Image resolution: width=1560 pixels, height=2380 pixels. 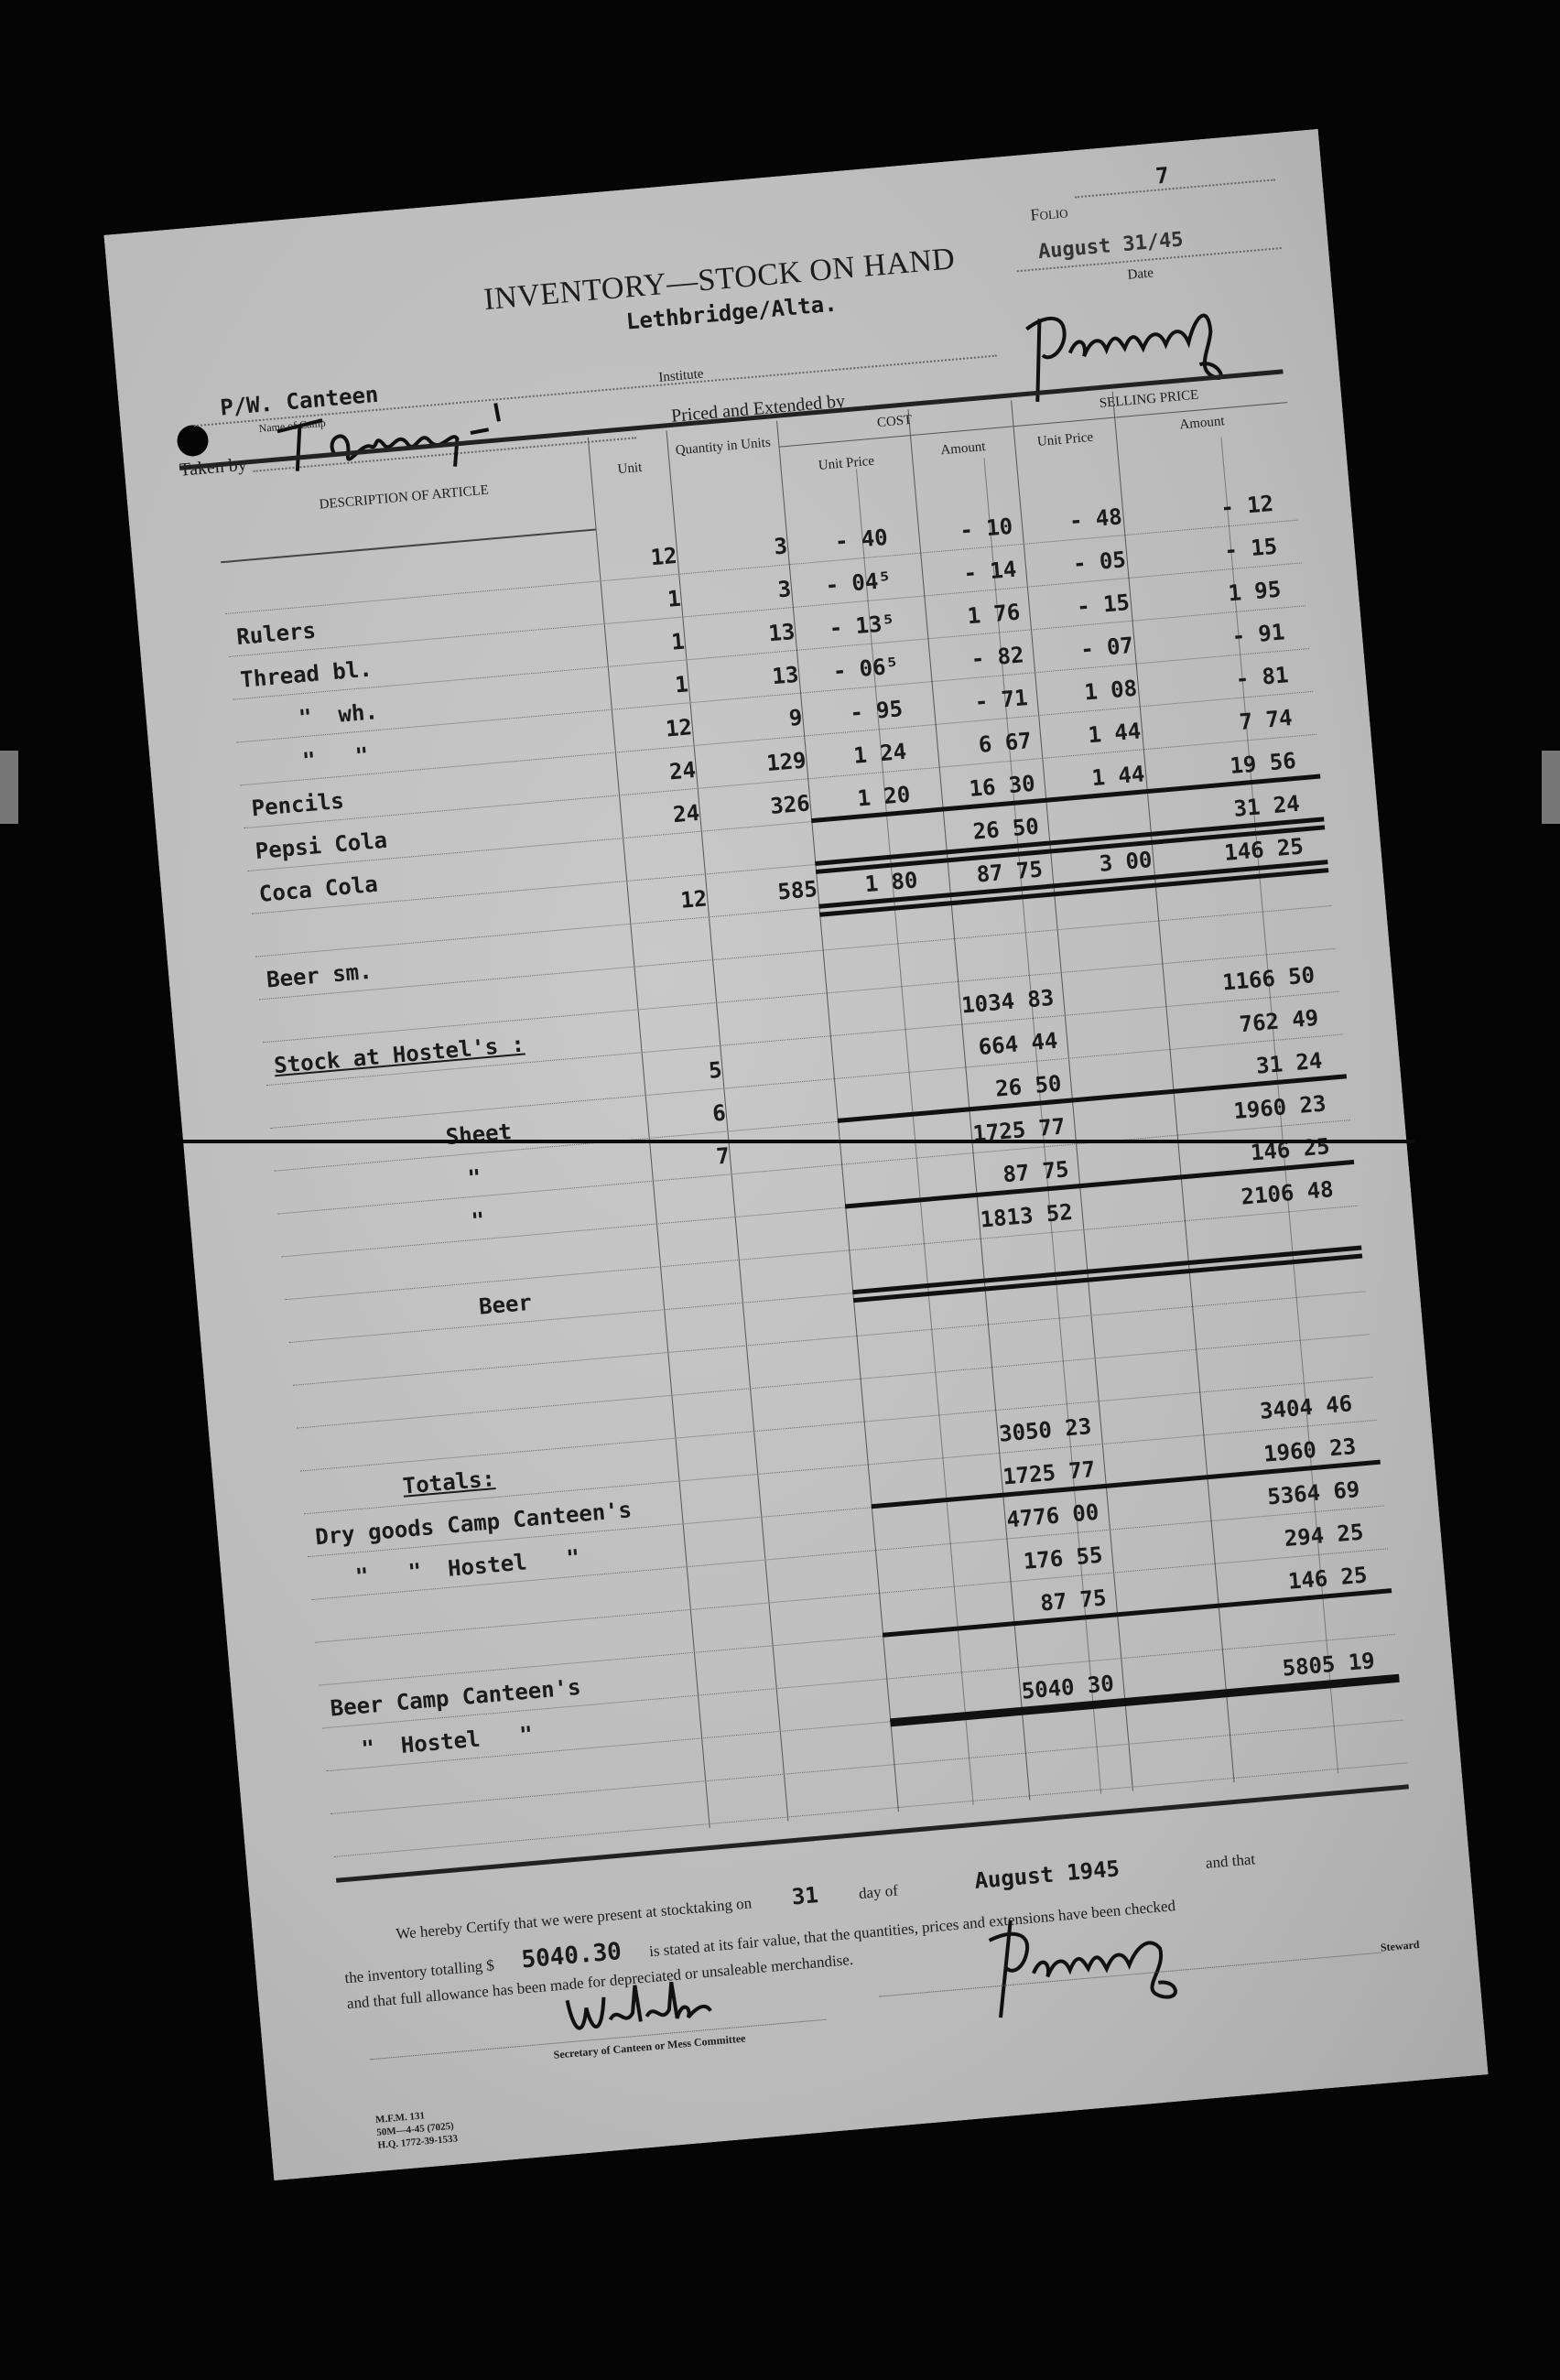 What do you see at coordinates (1103, 605) in the screenshot?
I see `row-sell-unit-price: - 15` at bounding box center [1103, 605].